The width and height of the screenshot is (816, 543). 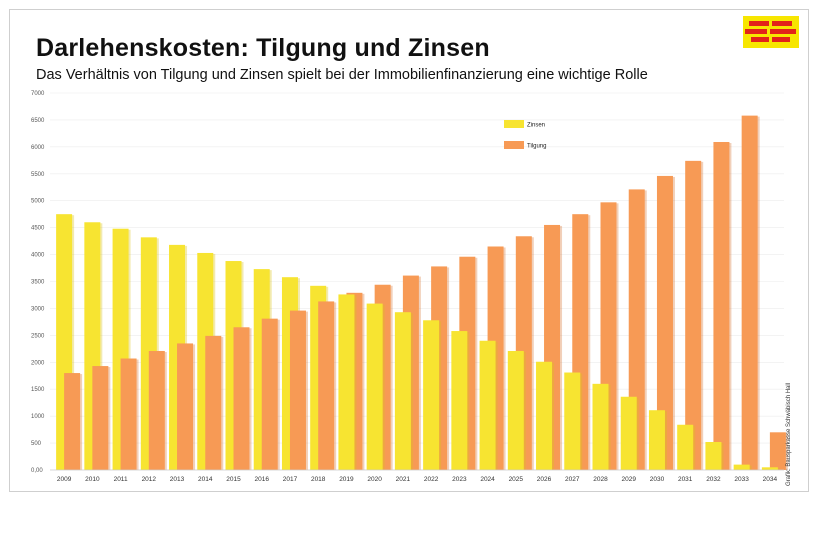 What do you see at coordinates (741, 479) in the screenshot?
I see `x-tick-label: 2033` at bounding box center [741, 479].